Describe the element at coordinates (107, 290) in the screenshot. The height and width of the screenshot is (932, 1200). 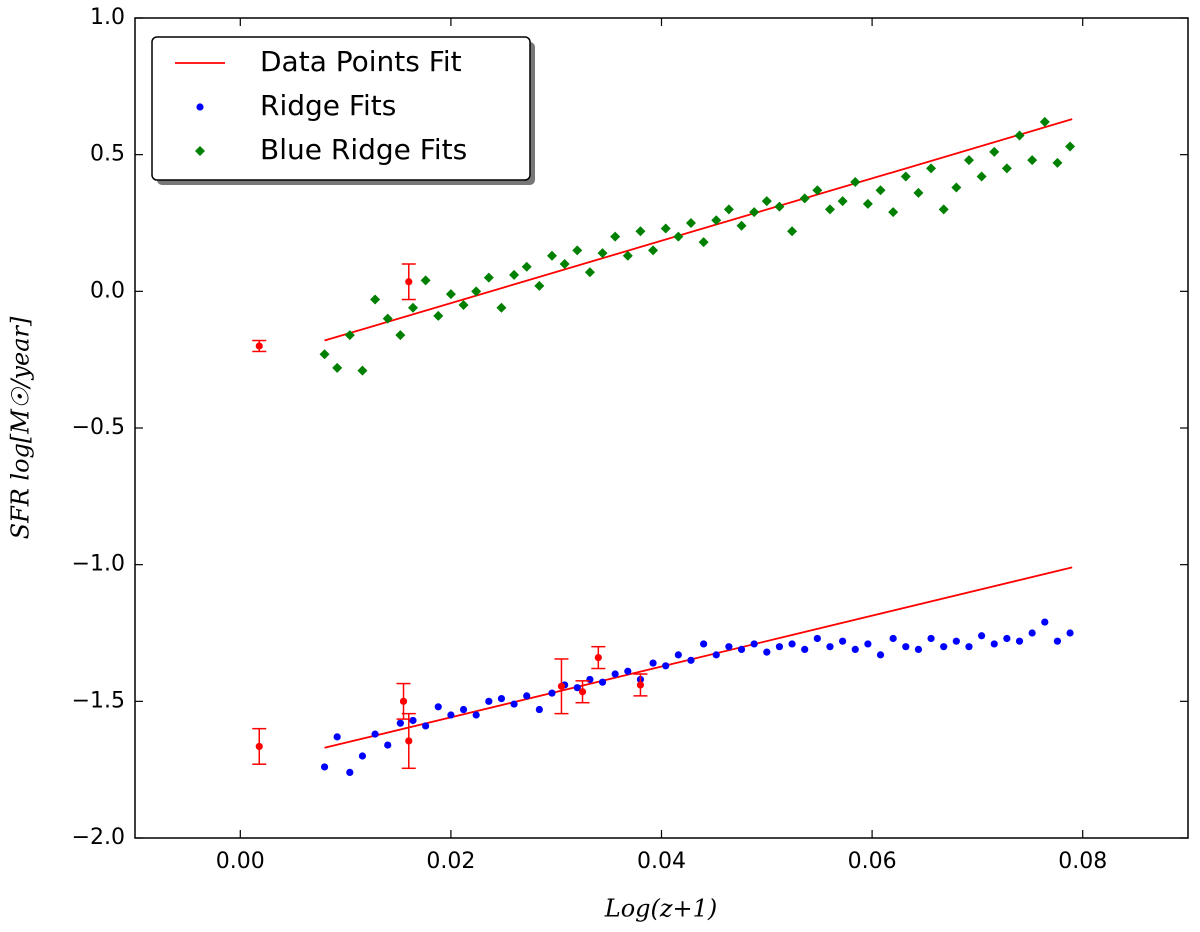
I see `y-tick-label: 0.0` at that location.